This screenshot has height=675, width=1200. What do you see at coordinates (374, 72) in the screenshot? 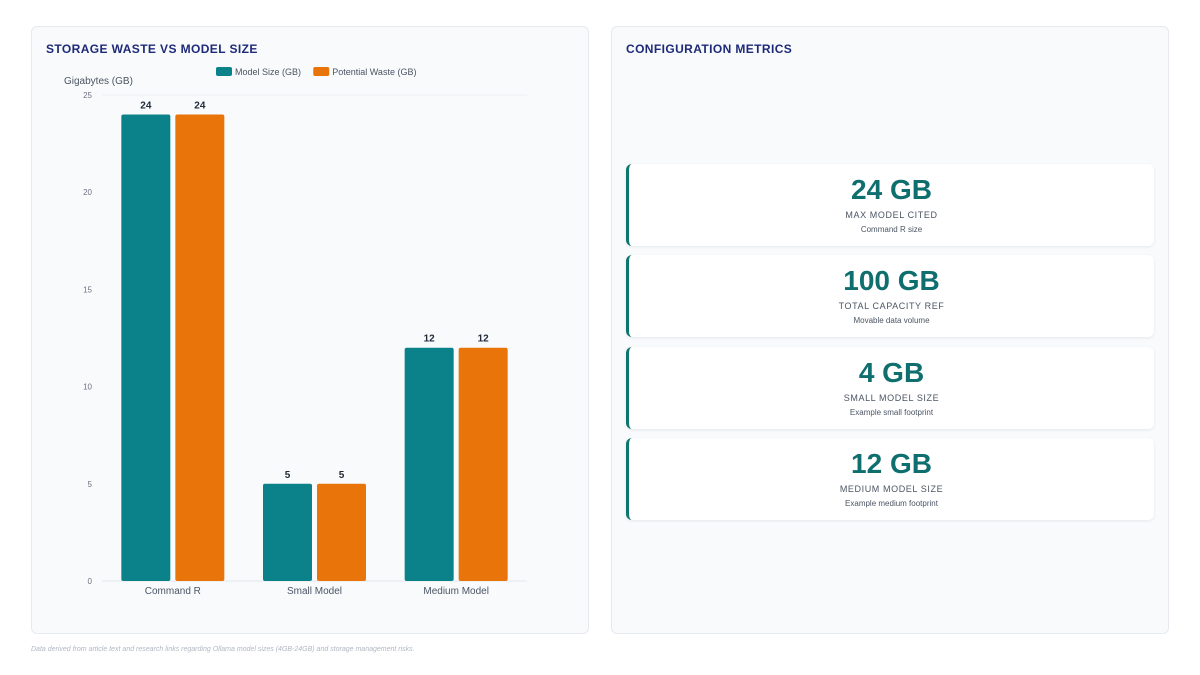
I see `legend-label: Potential Waste (GB)` at bounding box center [374, 72].